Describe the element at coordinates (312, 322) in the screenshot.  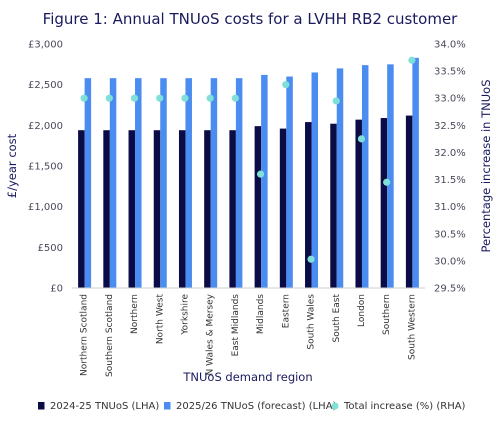
I see `category-label: South Wales` at that location.